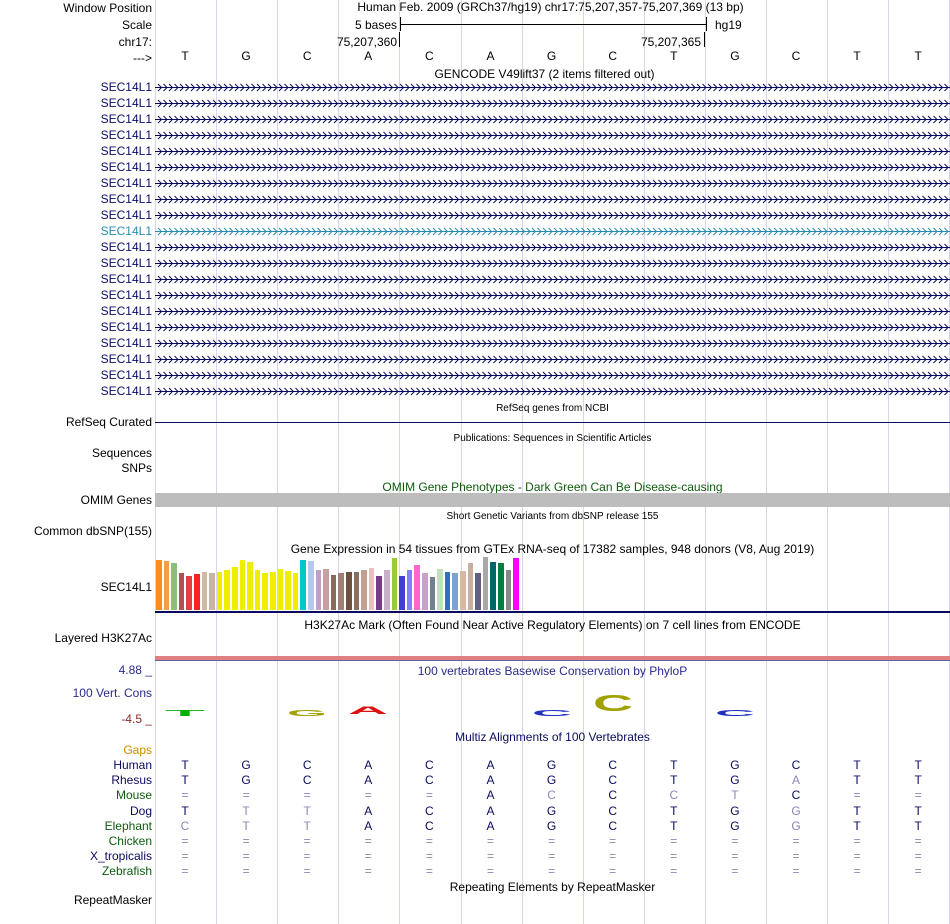  Describe the element at coordinates (133, 795) in the screenshot. I see `species-label: Mouse` at that location.